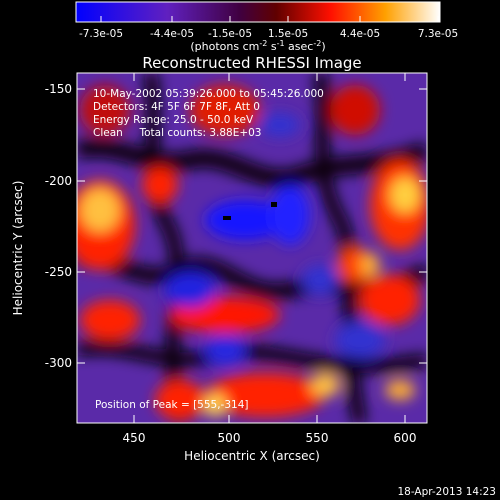  What do you see at coordinates (208, 94) in the screenshot?
I see `info-line-time: 10-May-2002 05:39:26.000 to 05:45:26.000` at bounding box center [208, 94].